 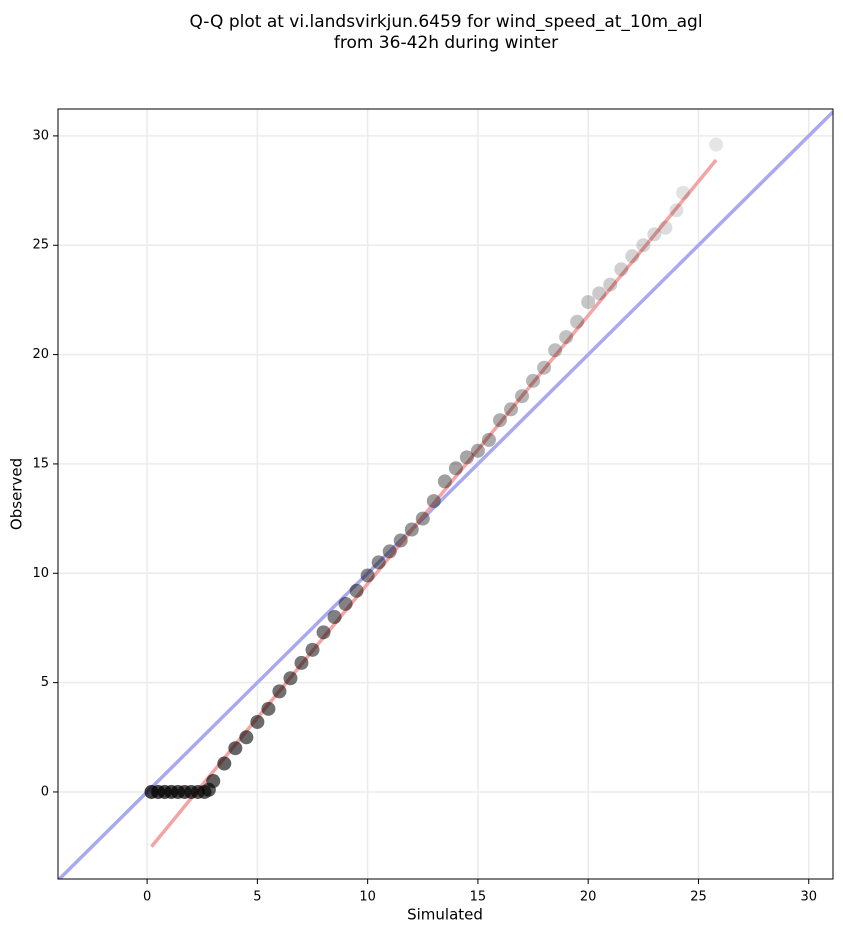 What do you see at coordinates (478, 897) in the screenshot?
I see `x-tick-label: 15` at bounding box center [478, 897].